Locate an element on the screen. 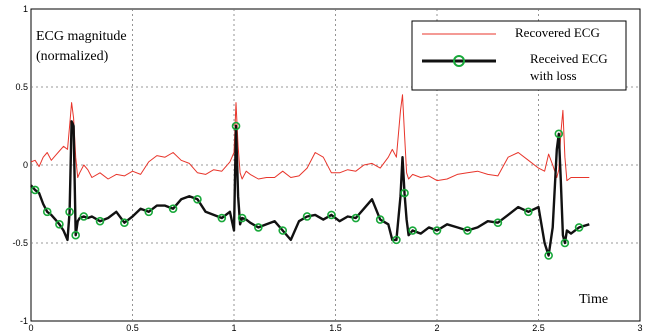 Image resolution: width=651 pixels, height=335 pixels. y-tick-label: 0.5 is located at coordinates (21, 87).